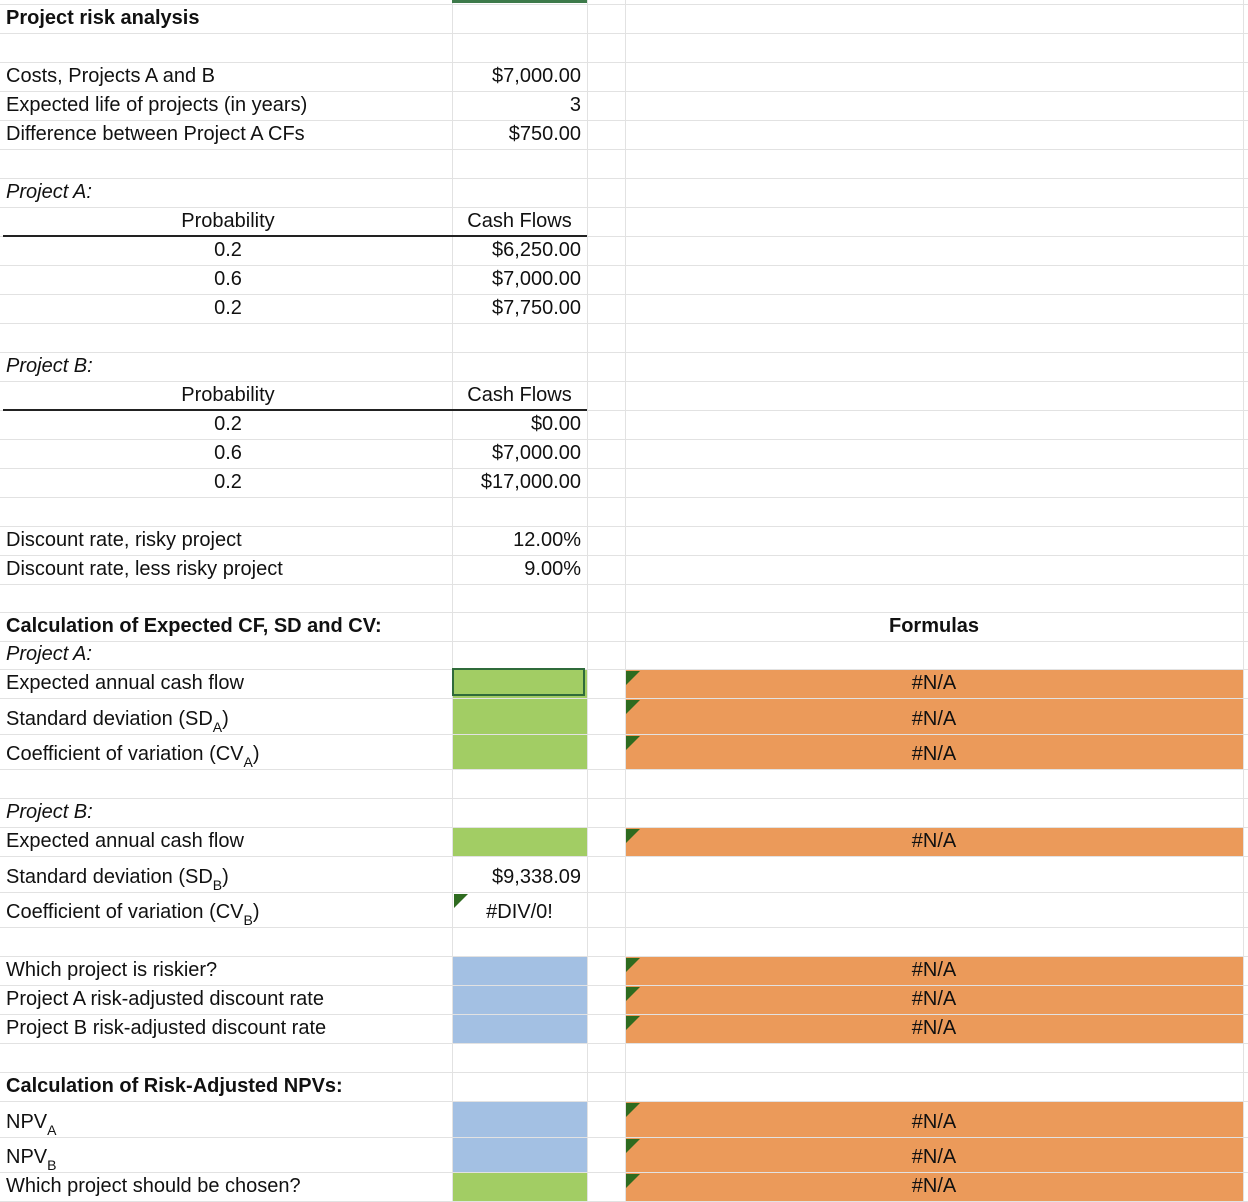 This screenshot has width=1248, height=1202. Describe the element at coordinates (519, 912) in the screenshot. I see `cell-text: #DIV/0!` at that location.